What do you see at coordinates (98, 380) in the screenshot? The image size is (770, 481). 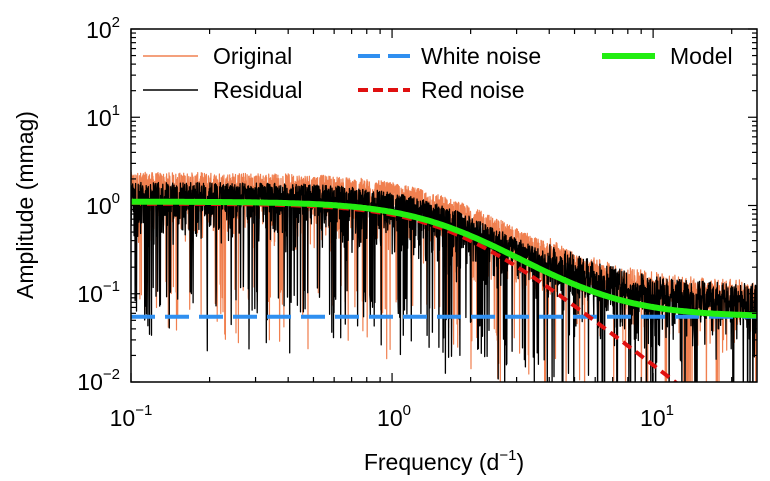 I see `y-tick-label: 10⁻²` at bounding box center [98, 380].